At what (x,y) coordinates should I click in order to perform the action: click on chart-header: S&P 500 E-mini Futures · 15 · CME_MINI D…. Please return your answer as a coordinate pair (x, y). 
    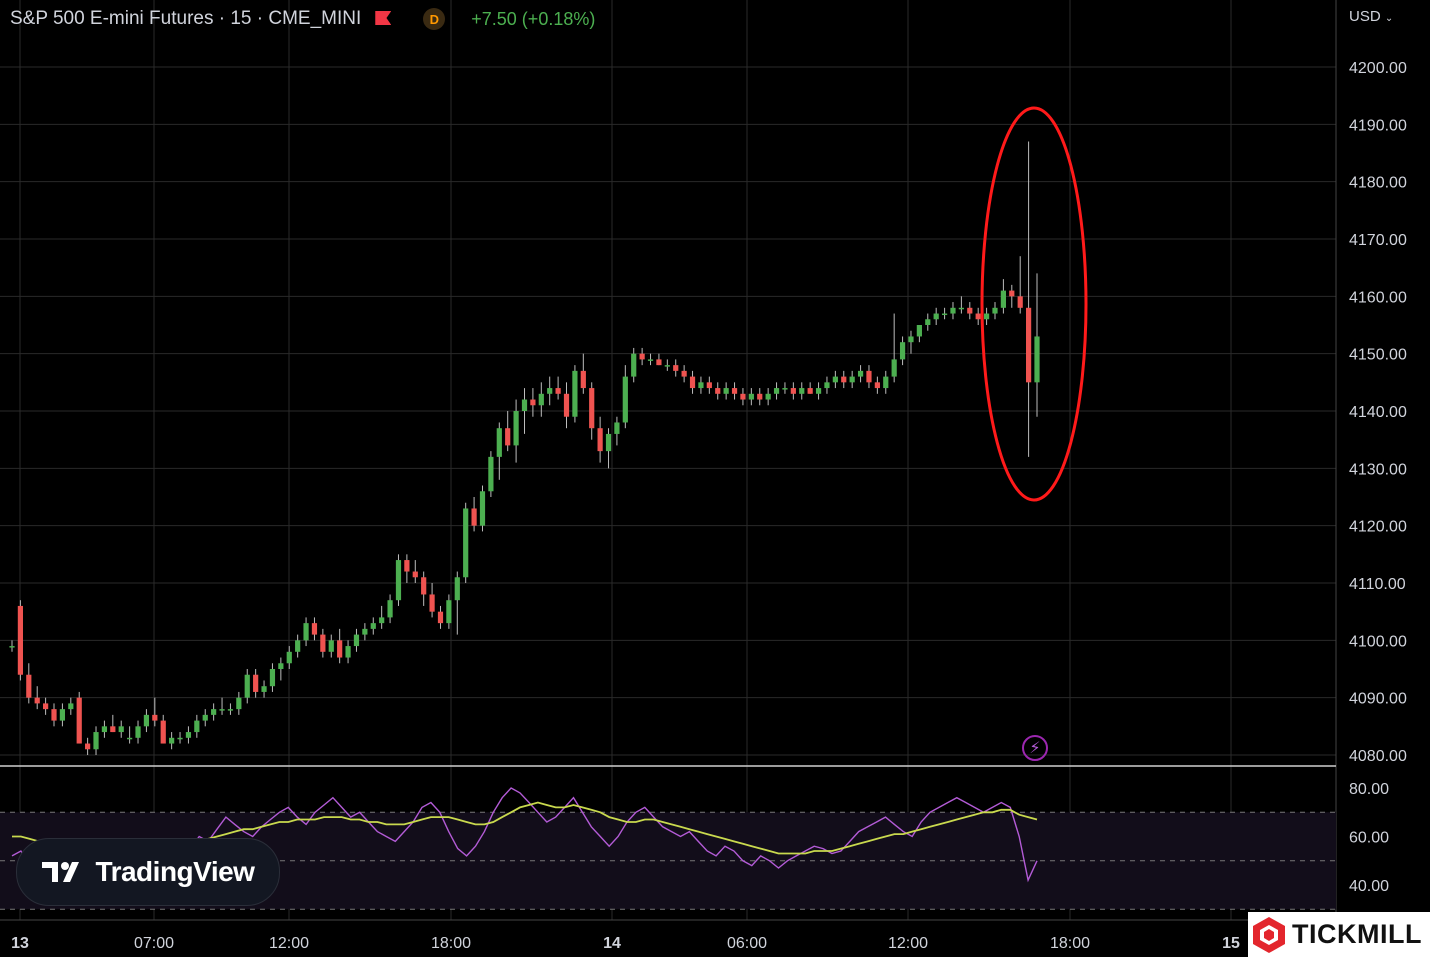
    Looking at the image, I should click on (302, 19).